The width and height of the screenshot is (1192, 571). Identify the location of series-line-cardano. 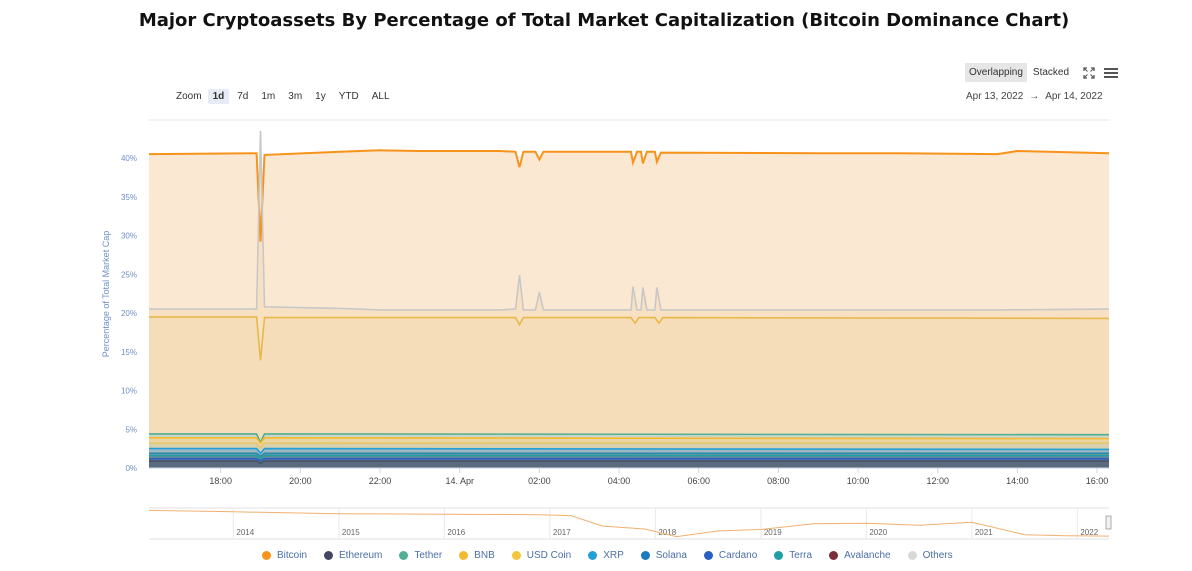
(629, 459).